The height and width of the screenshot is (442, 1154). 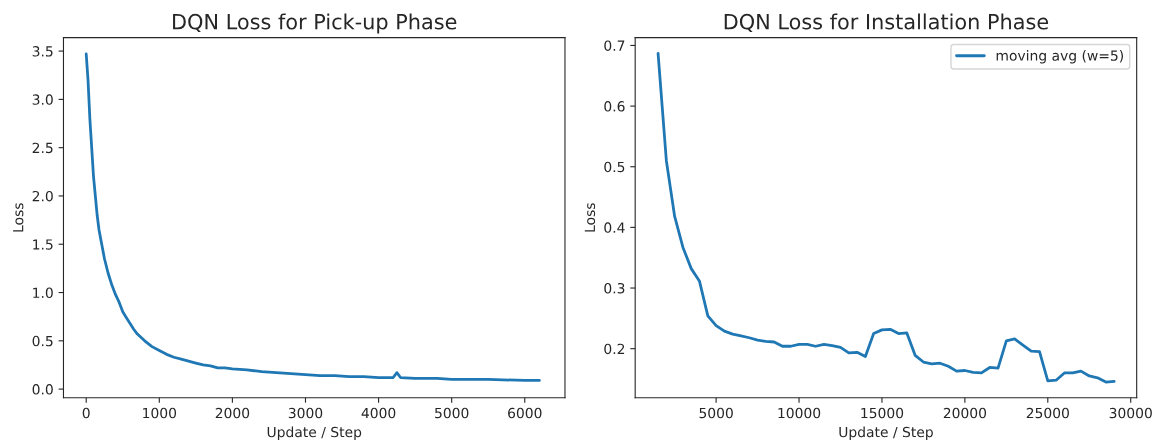 I want to click on y-tick-label: 3.5, so click(x=42, y=51).